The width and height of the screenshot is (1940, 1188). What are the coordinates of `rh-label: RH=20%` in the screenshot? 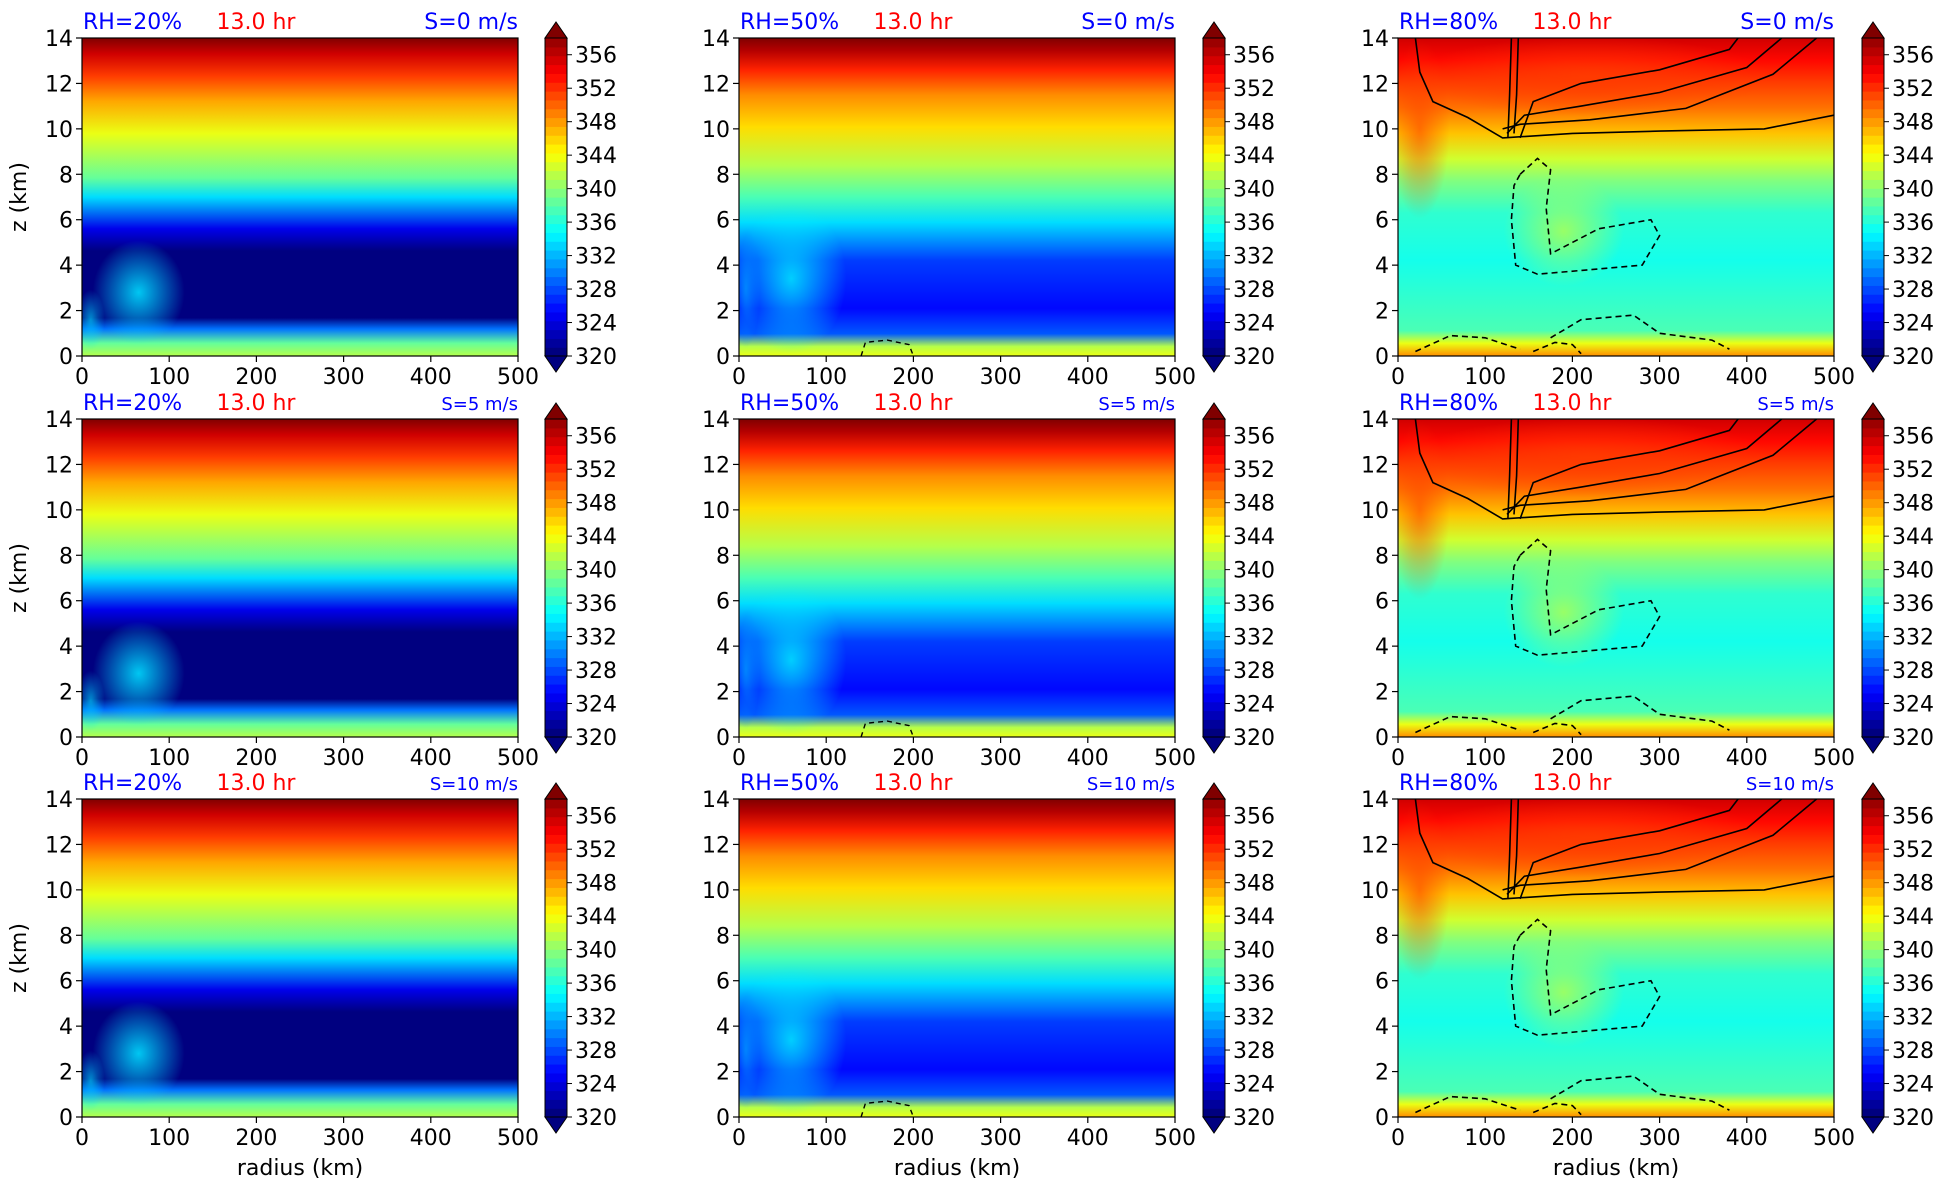 It's located at (132, 22).